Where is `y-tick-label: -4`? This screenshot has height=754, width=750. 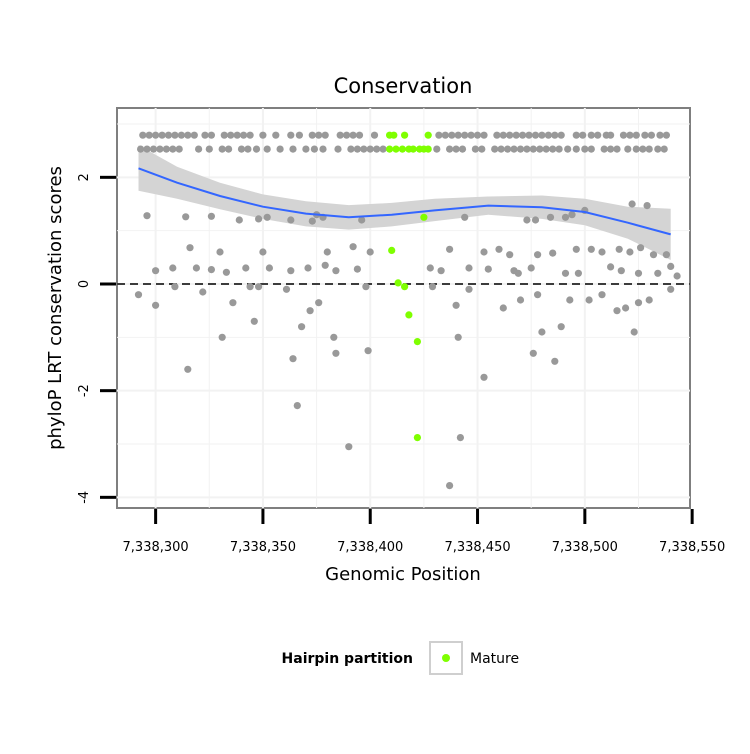
y-tick-label: -4 is located at coordinates (84, 497).